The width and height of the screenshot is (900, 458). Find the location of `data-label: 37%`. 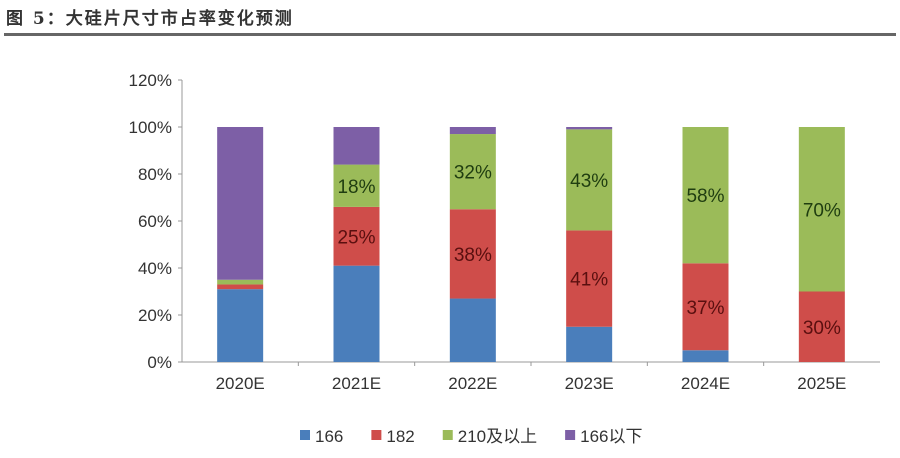

data-label: 37% is located at coordinates (705, 308).